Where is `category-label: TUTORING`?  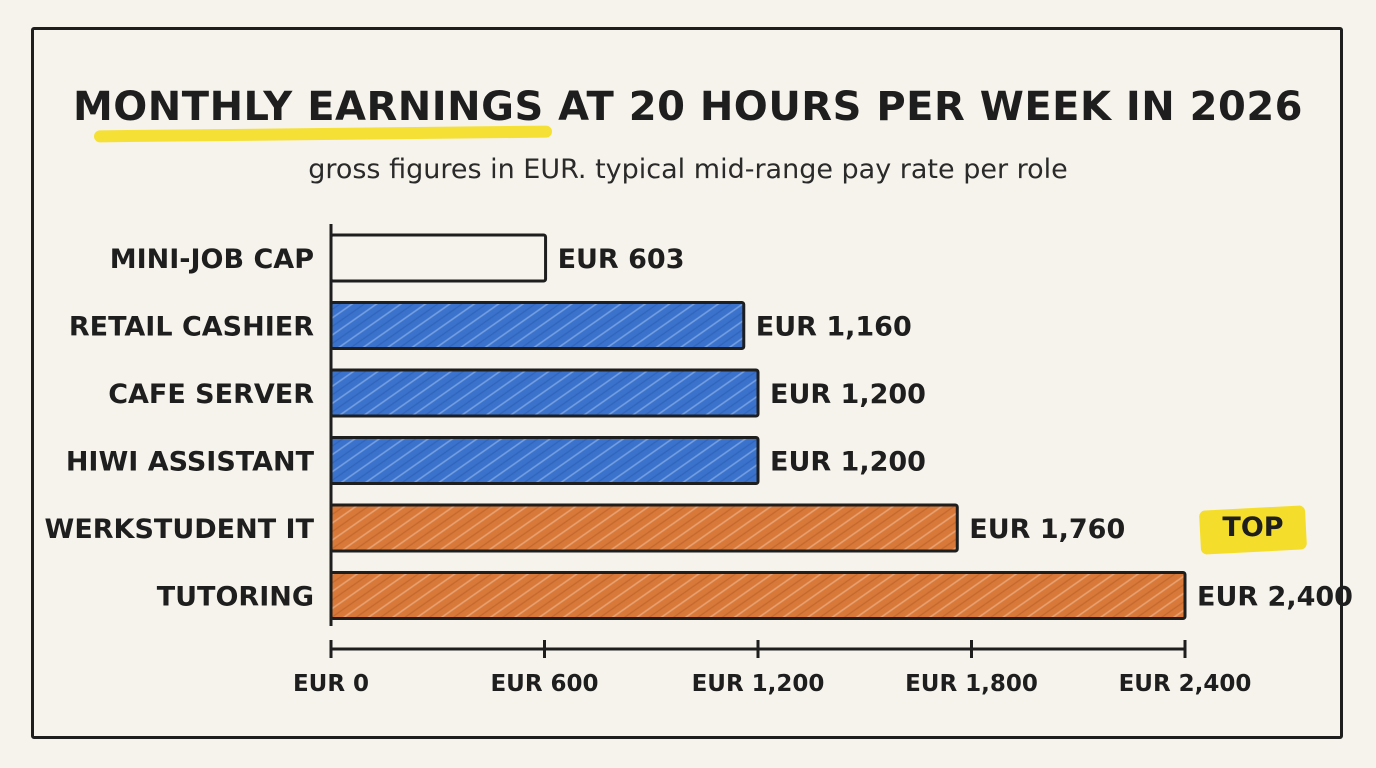 category-label: TUTORING is located at coordinates (235, 597).